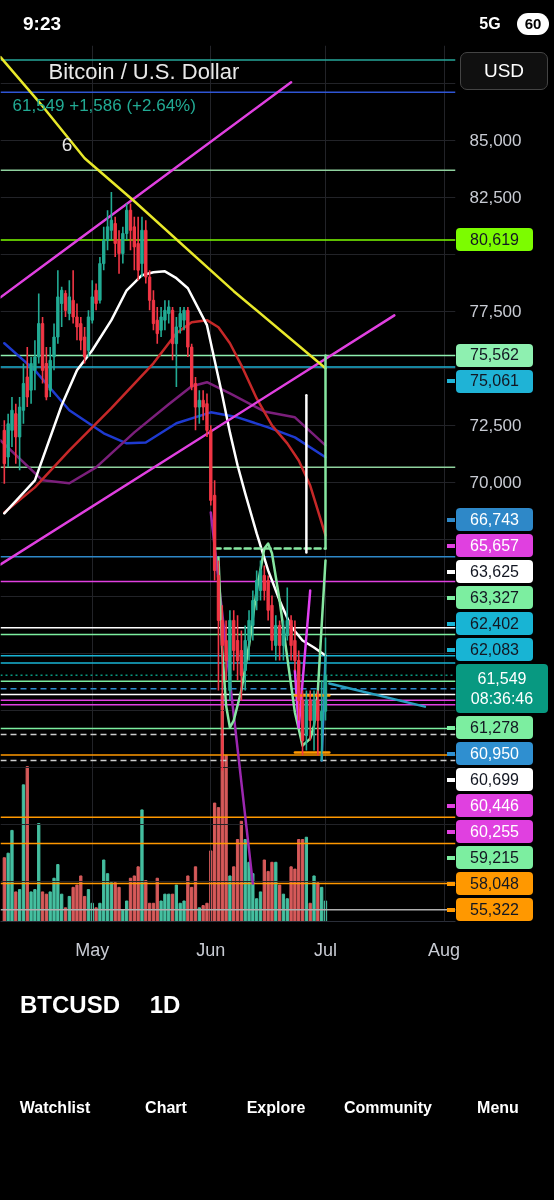 The height and width of the screenshot is (1200, 554). Describe the element at coordinates (166, 1108) in the screenshot. I see `text: Chart` at that location.